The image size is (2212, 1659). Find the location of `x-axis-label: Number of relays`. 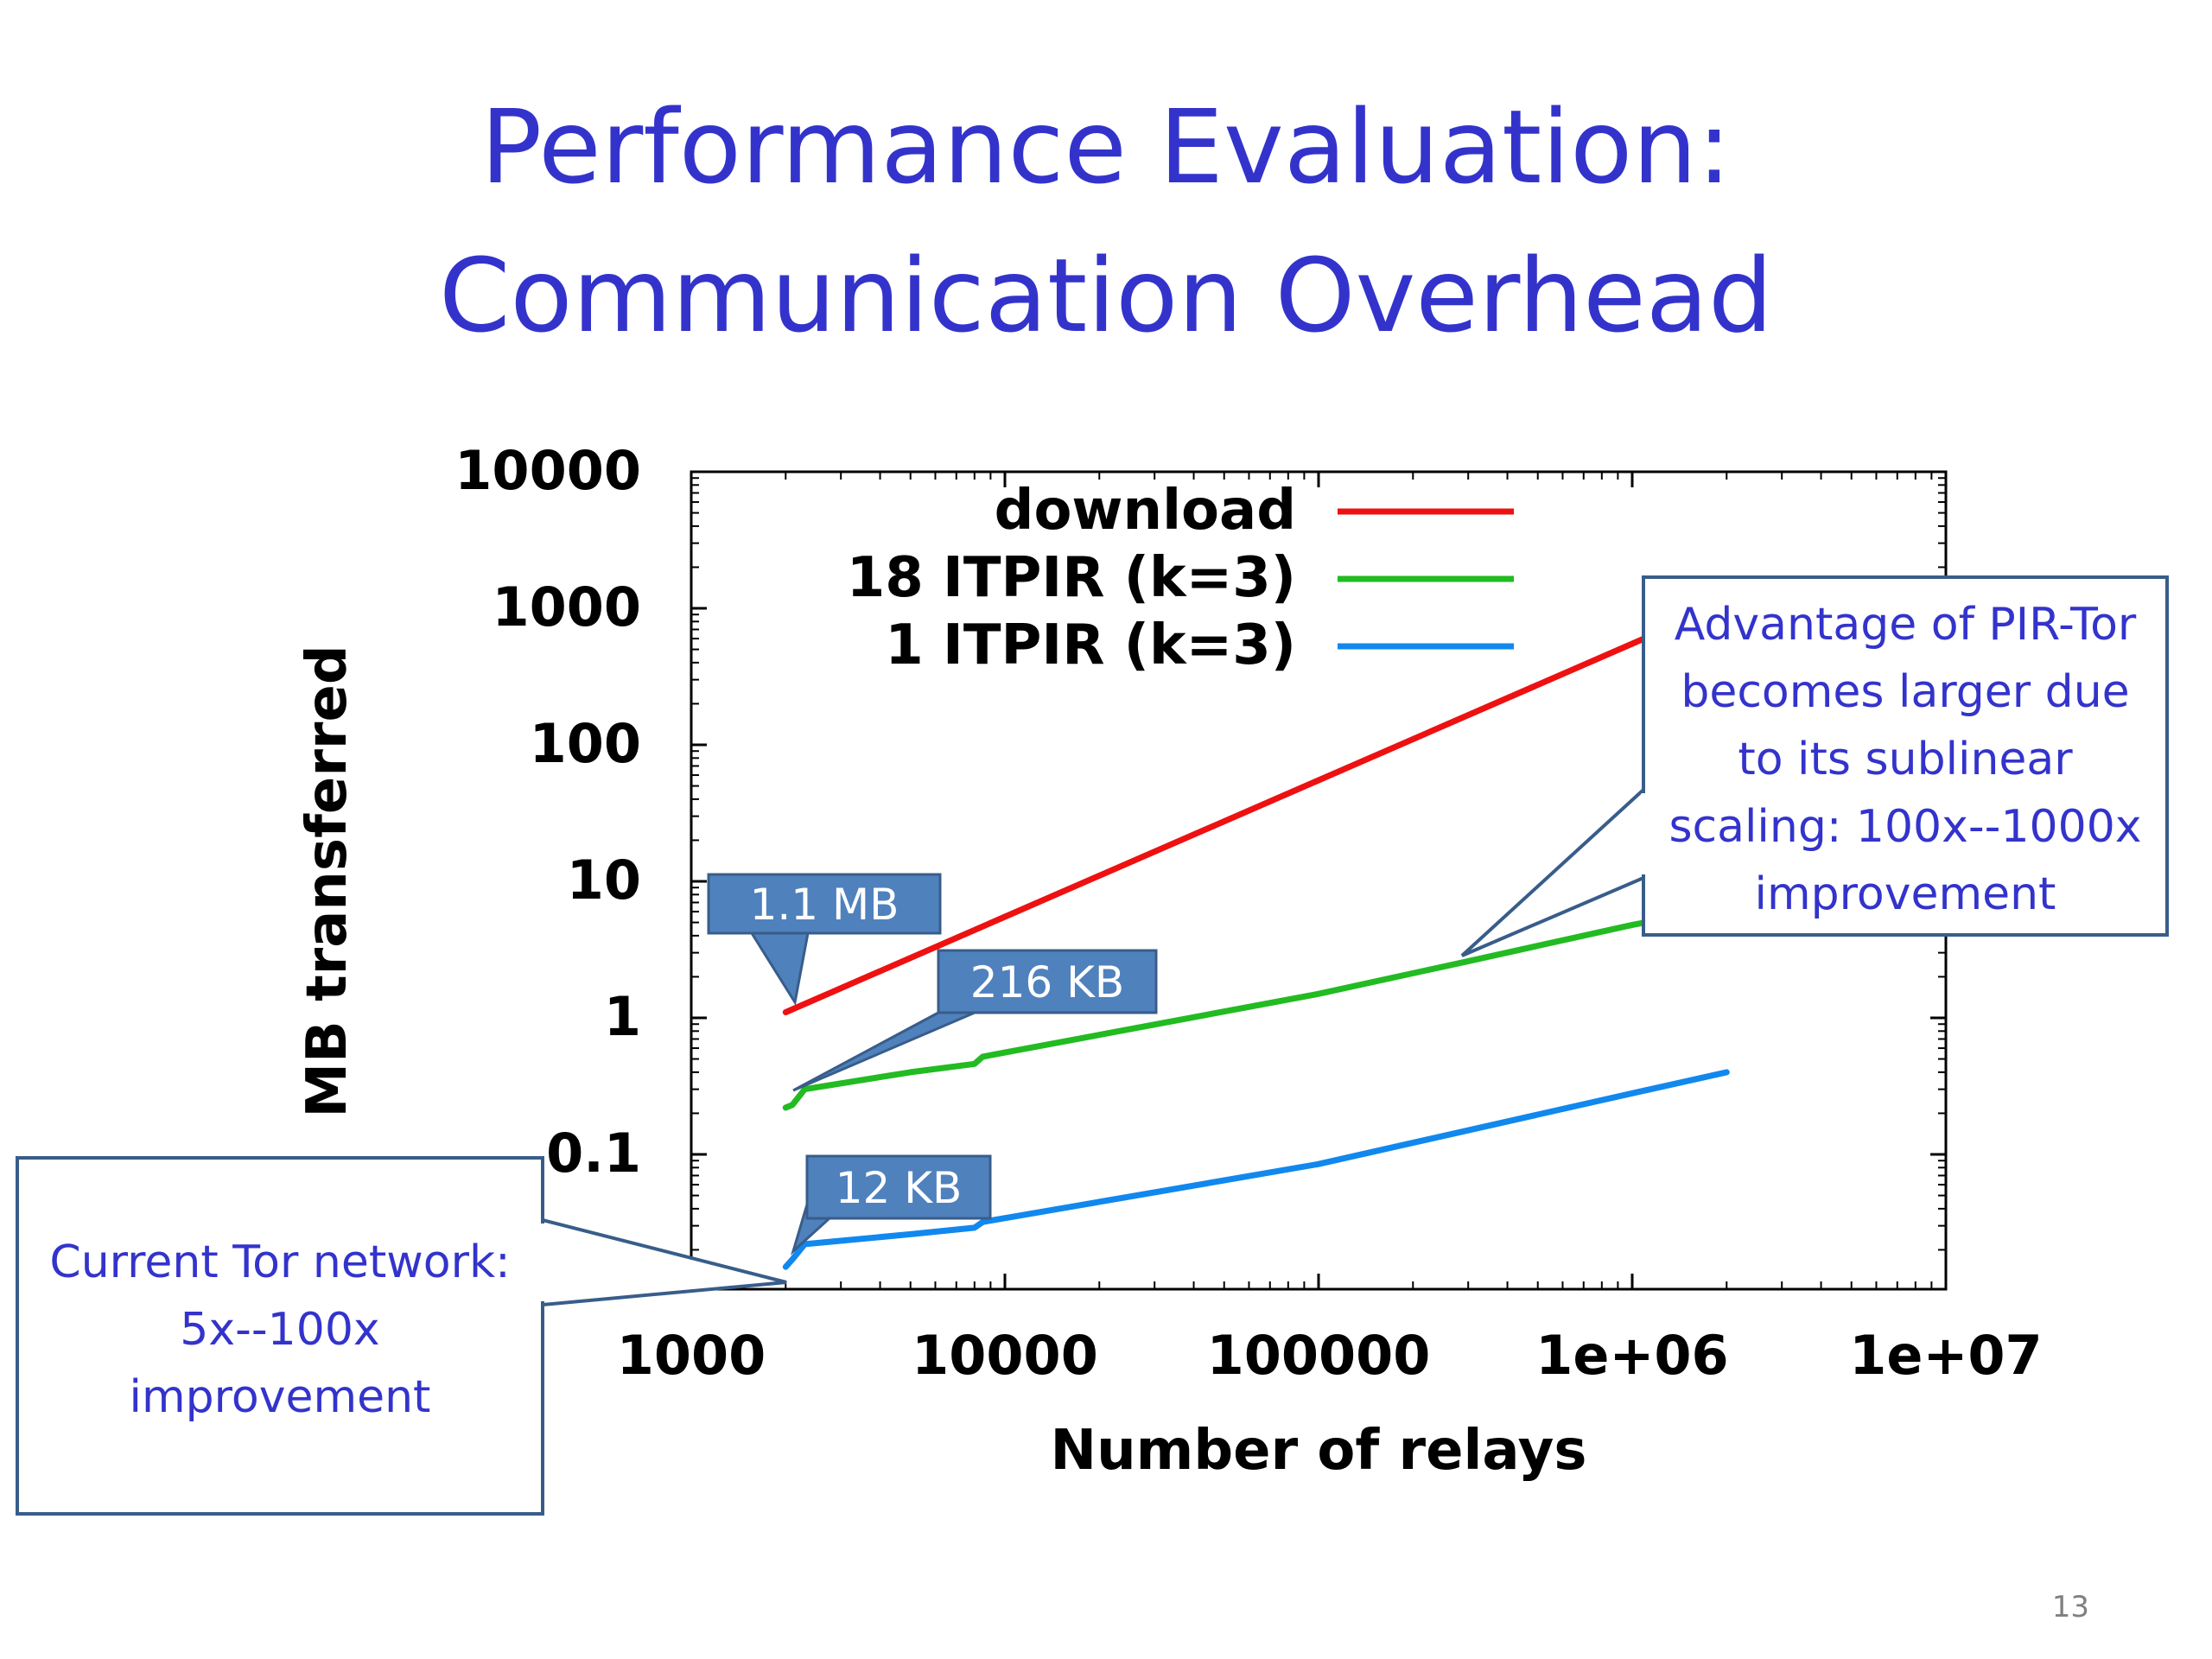

x-axis-label: Number of relays is located at coordinates (1319, 1451).